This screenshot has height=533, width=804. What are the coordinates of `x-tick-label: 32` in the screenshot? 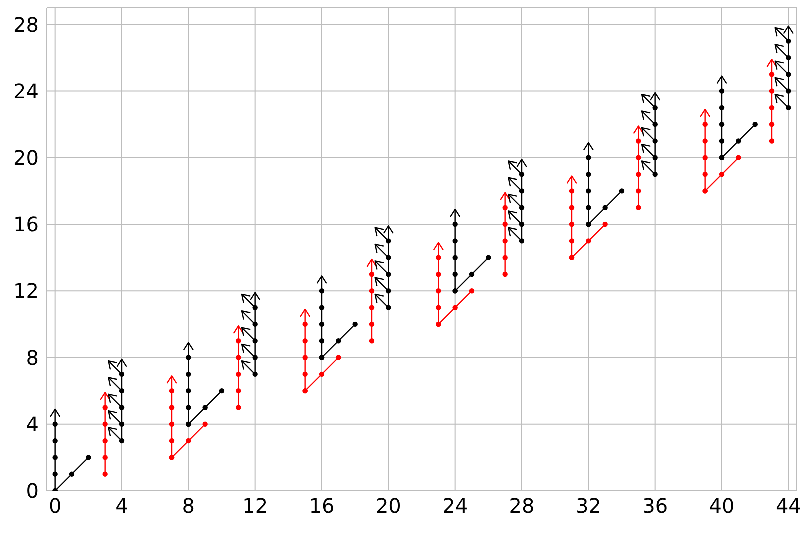 It's located at (589, 506).